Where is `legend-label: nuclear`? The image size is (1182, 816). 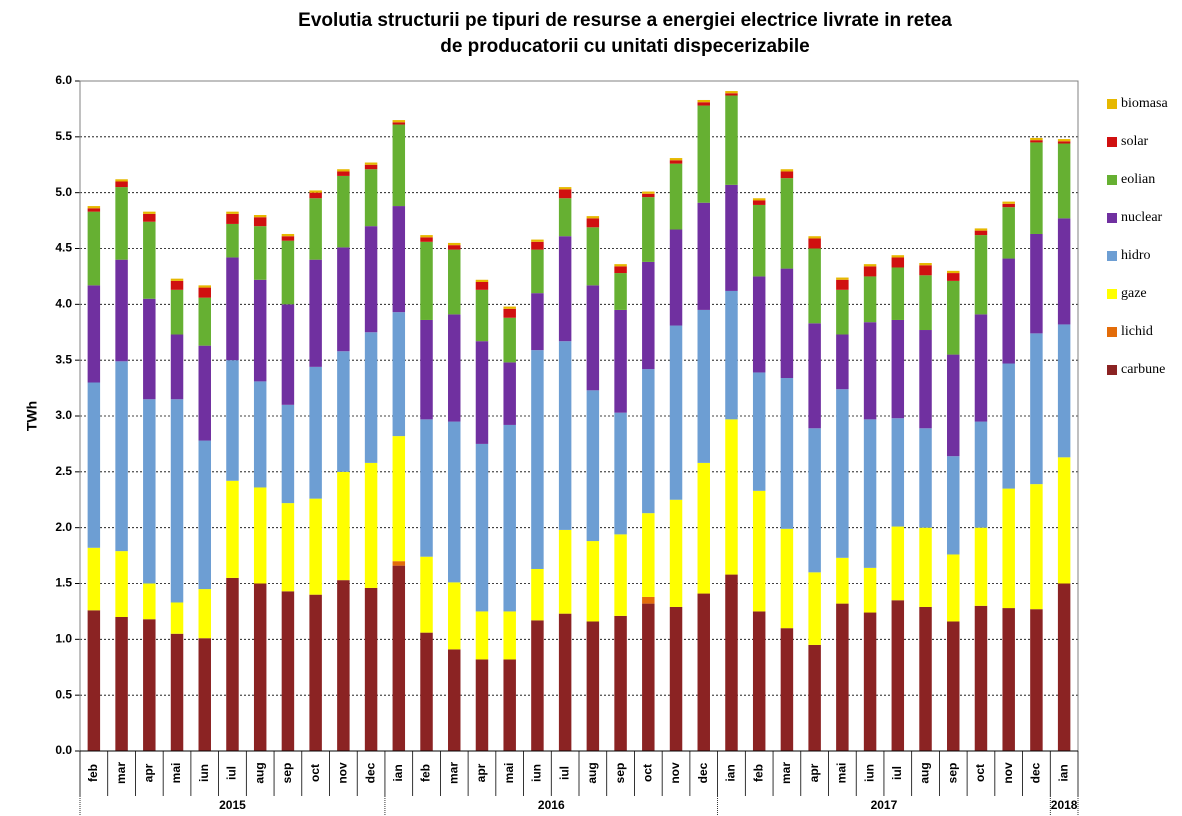
legend-label: nuclear is located at coordinates (1142, 217).